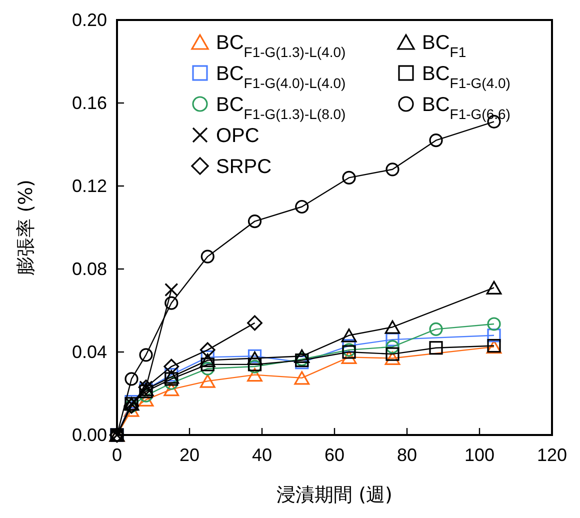 This screenshot has width=580, height=518. What do you see at coordinates (552, 455) in the screenshot?
I see `x-tick-label: 120` at bounding box center [552, 455].